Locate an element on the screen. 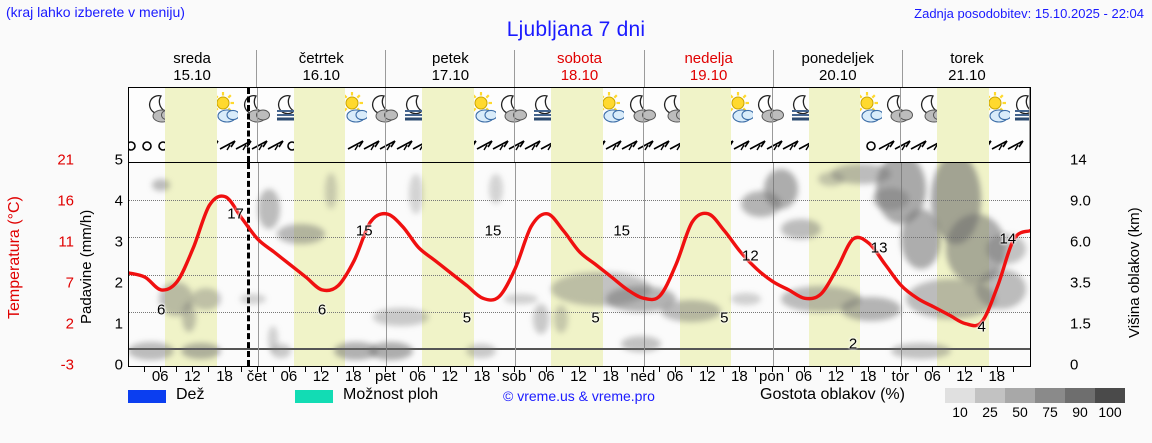 This screenshot has width=1152, height=443. x-tick-label-8: 06 is located at coordinates (417, 376).